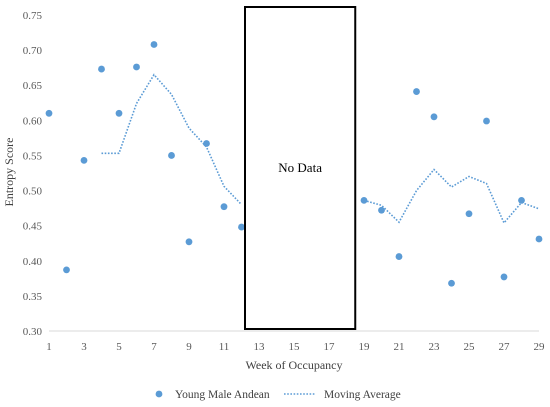  Describe the element at coordinates (295, 347) in the screenshot. I see `x-tick-label: 15` at that location.